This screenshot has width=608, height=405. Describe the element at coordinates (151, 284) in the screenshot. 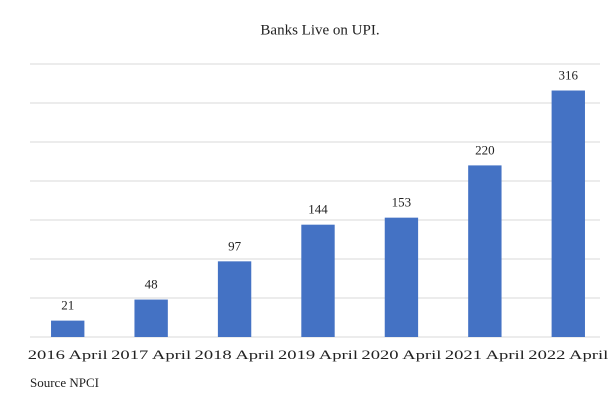

I see `data-label: 48` at that location.